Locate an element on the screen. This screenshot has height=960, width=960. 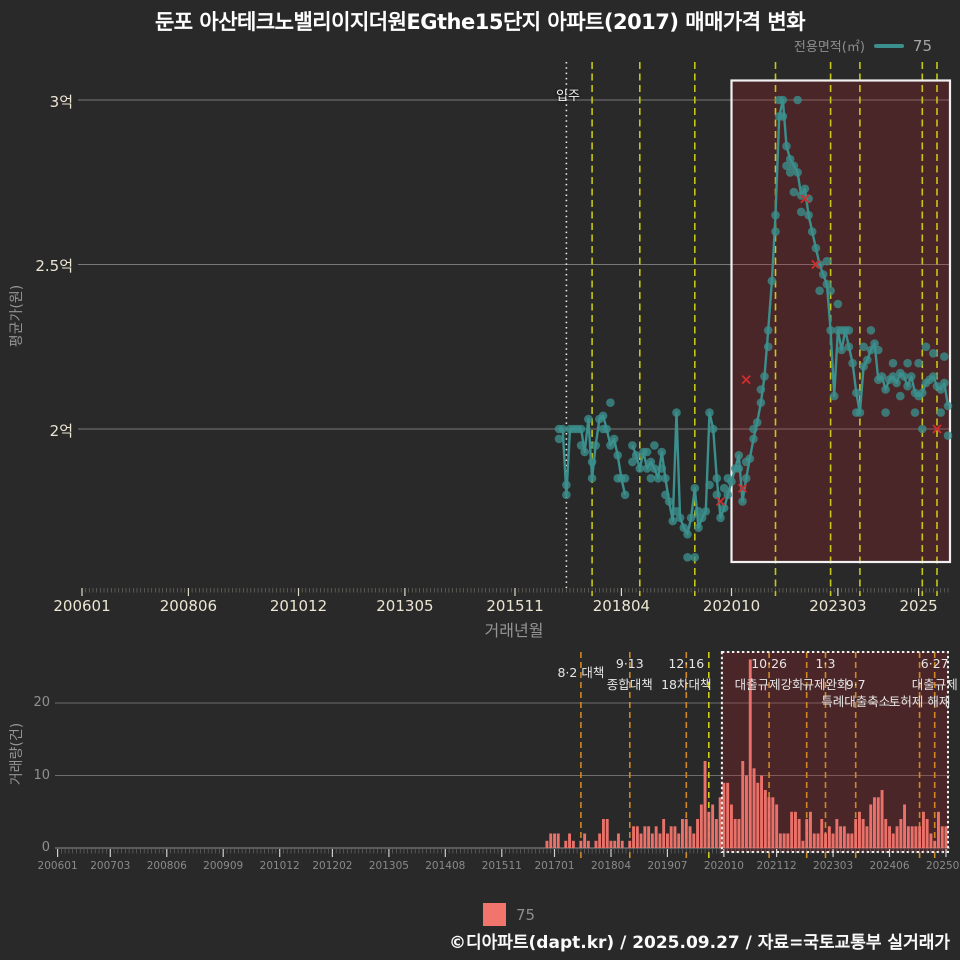
policy-label: 토허제 해제 is located at coordinates (919, 701).